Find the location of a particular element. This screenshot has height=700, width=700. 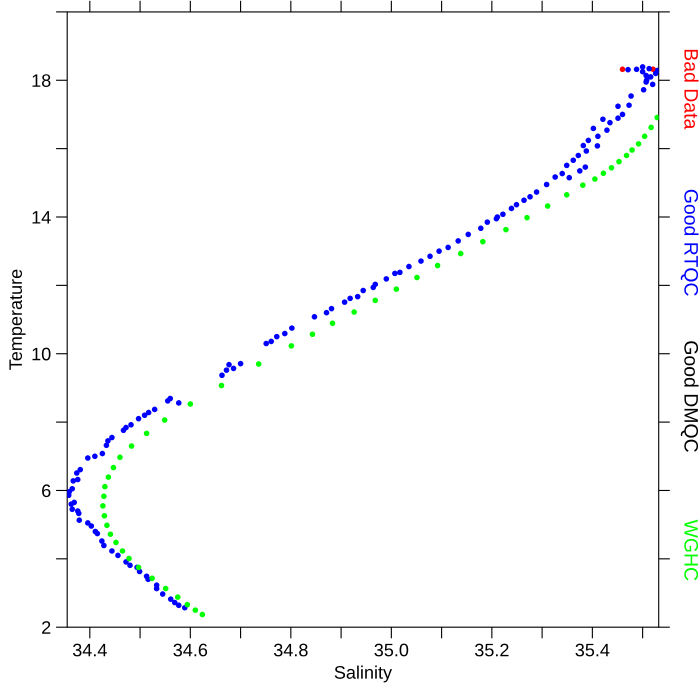

x-tick-label: 34.4 is located at coordinates (89, 650).